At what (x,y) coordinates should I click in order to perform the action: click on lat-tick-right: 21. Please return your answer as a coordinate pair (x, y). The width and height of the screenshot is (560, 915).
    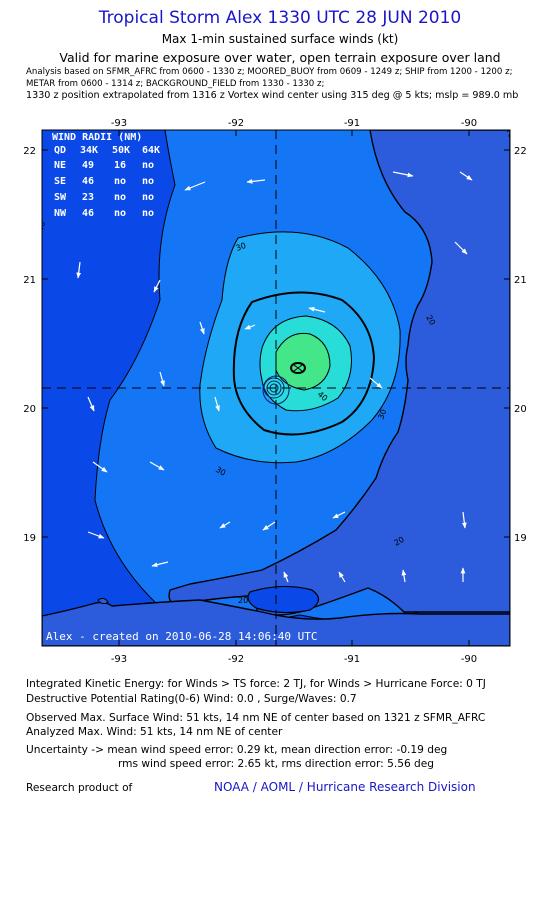
    Looking at the image, I should click on (520, 280).